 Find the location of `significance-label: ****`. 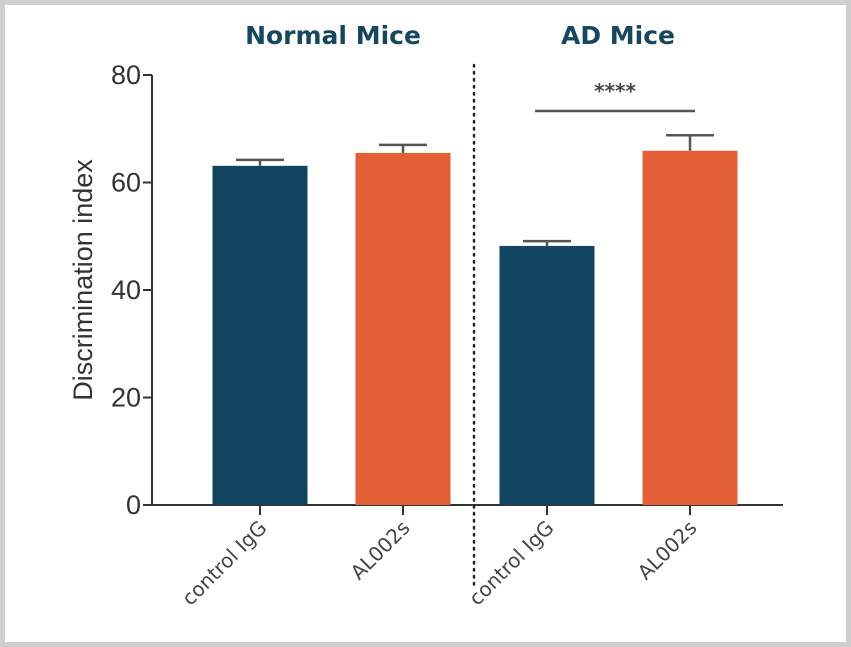

significance-label: **** is located at coordinates (615, 91).